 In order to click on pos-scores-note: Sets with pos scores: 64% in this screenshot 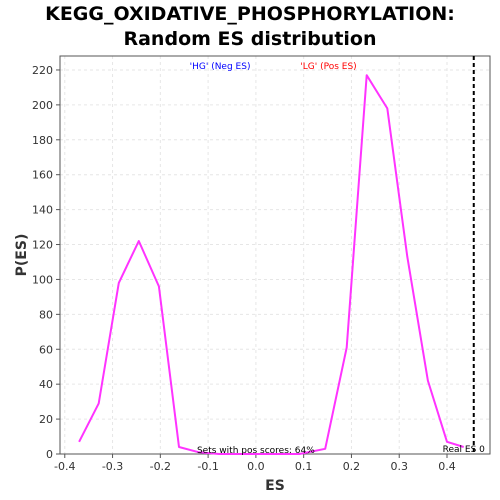, I will do `click(256, 451)`.